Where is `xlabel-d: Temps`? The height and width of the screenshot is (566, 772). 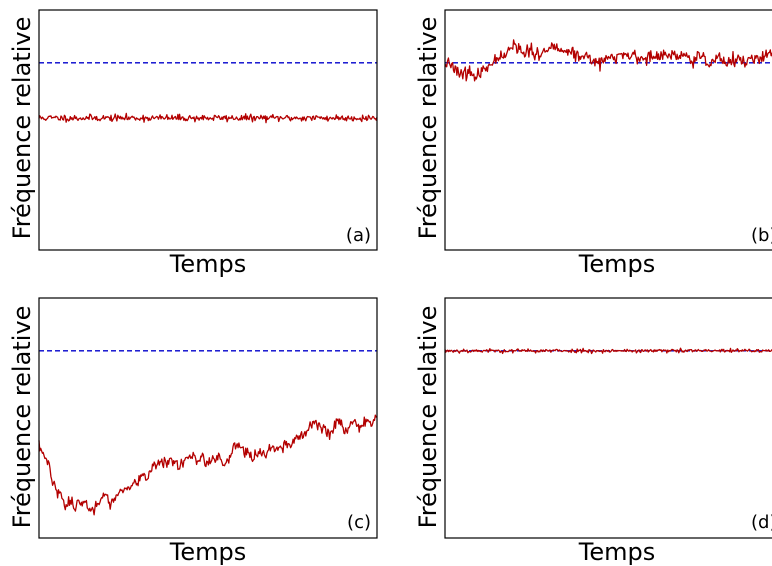 xlabel-d: Temps is located at coordinates (616, 552).